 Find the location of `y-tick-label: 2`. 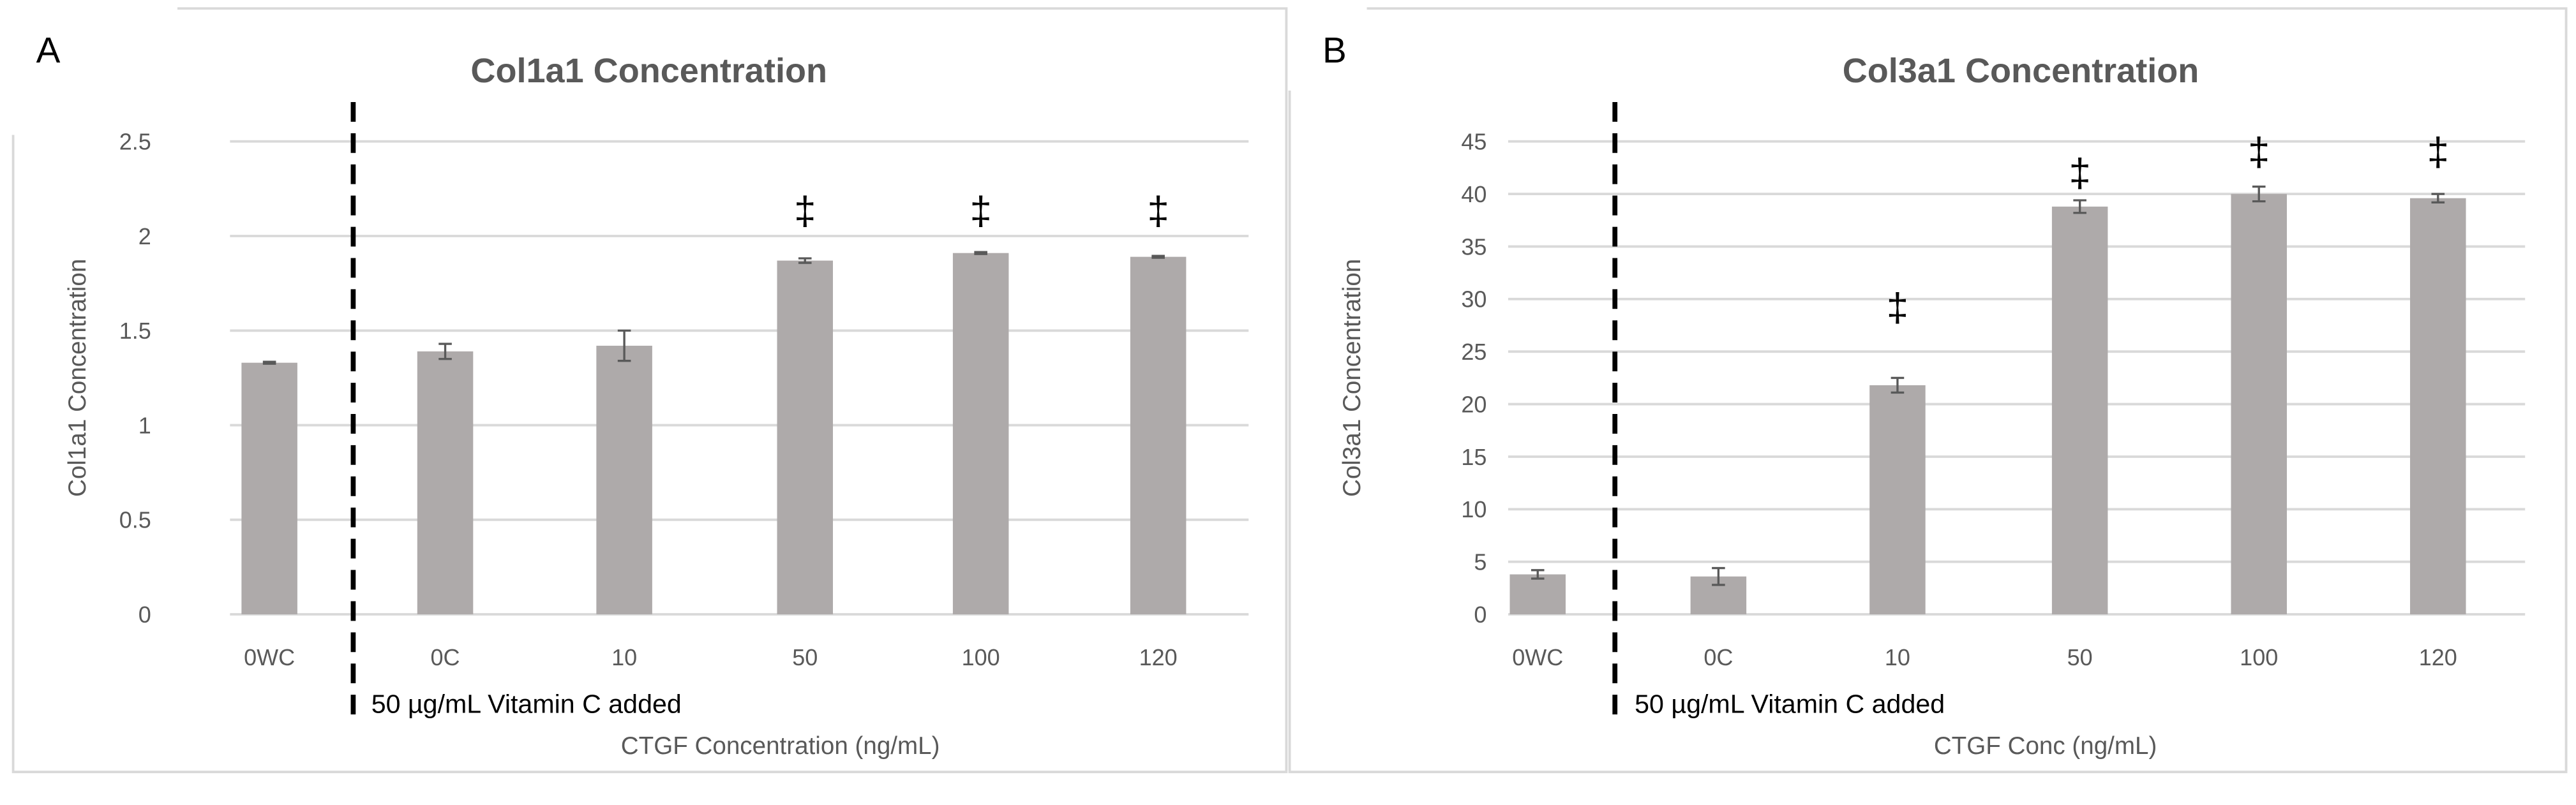

y-tick-label: 2 is located at coordinates (145, 236).